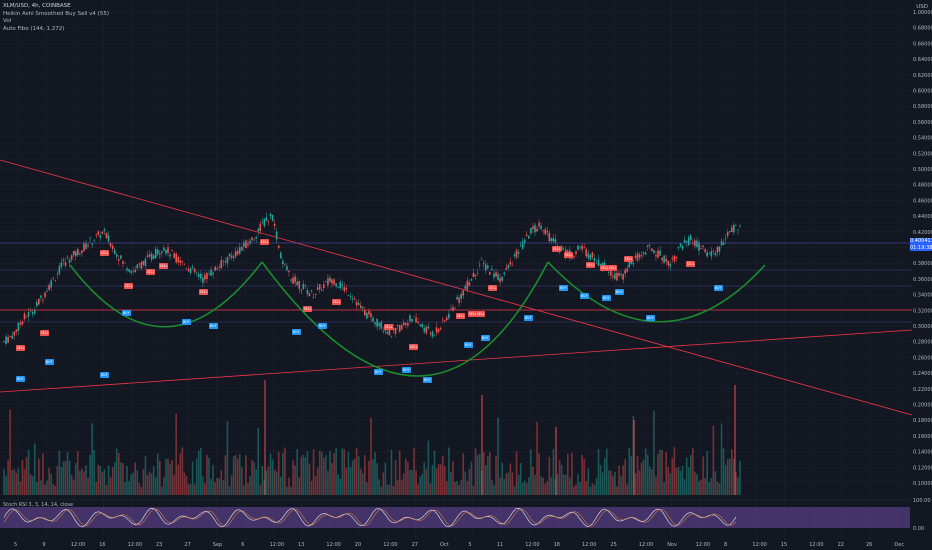 The width and height of the screenshot is (932, 550). Describe the element at coordinates (922, 484) in the screenshot. I see `price-tick-label: 0.100000` at that location.